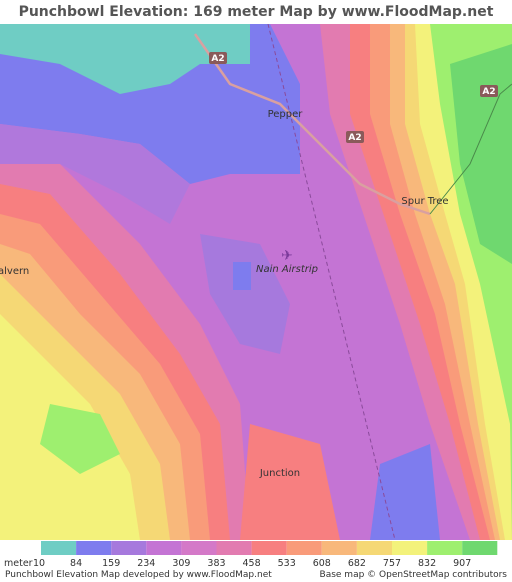 This screenshot has width=512, height=582. I want to click on legend-label: 10, so click(39, 563).